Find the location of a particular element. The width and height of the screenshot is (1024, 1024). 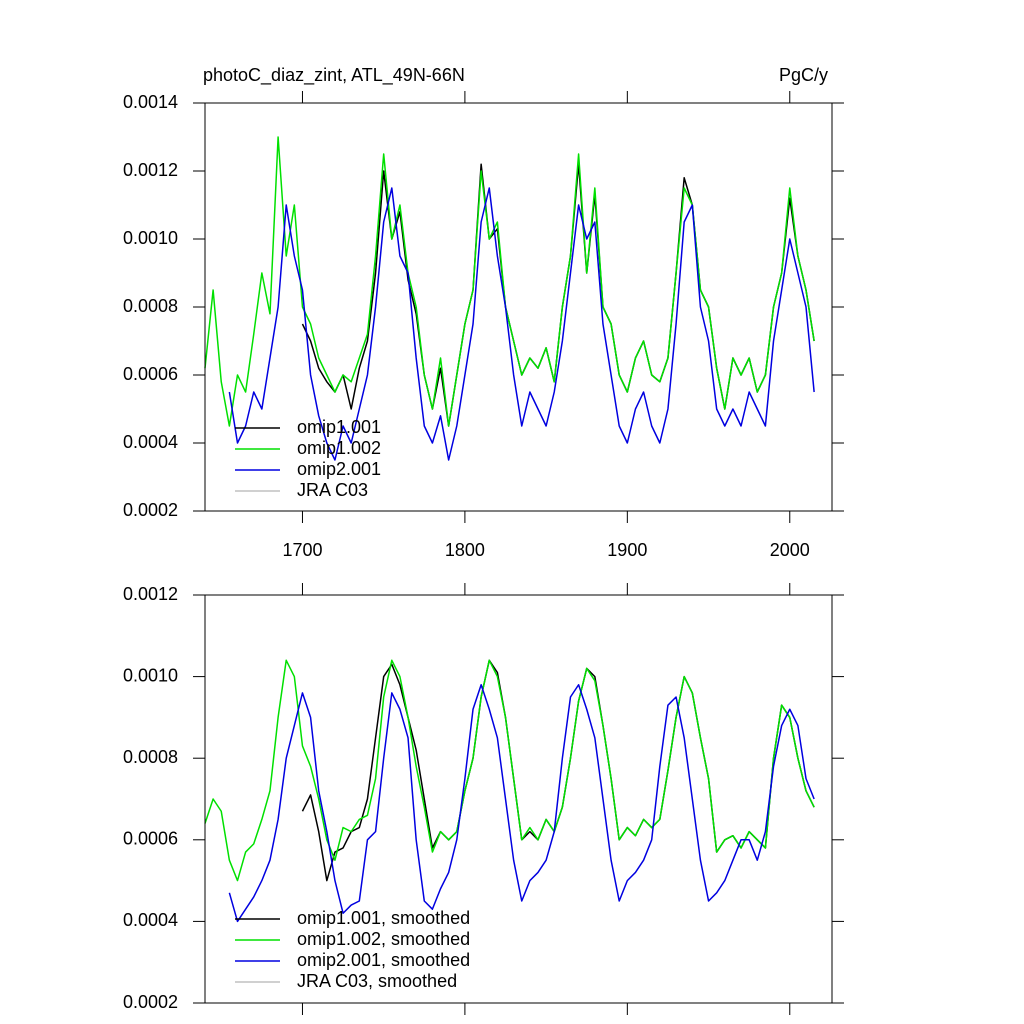

legend-label: omip1.002 is located at coordinates (339, 448).